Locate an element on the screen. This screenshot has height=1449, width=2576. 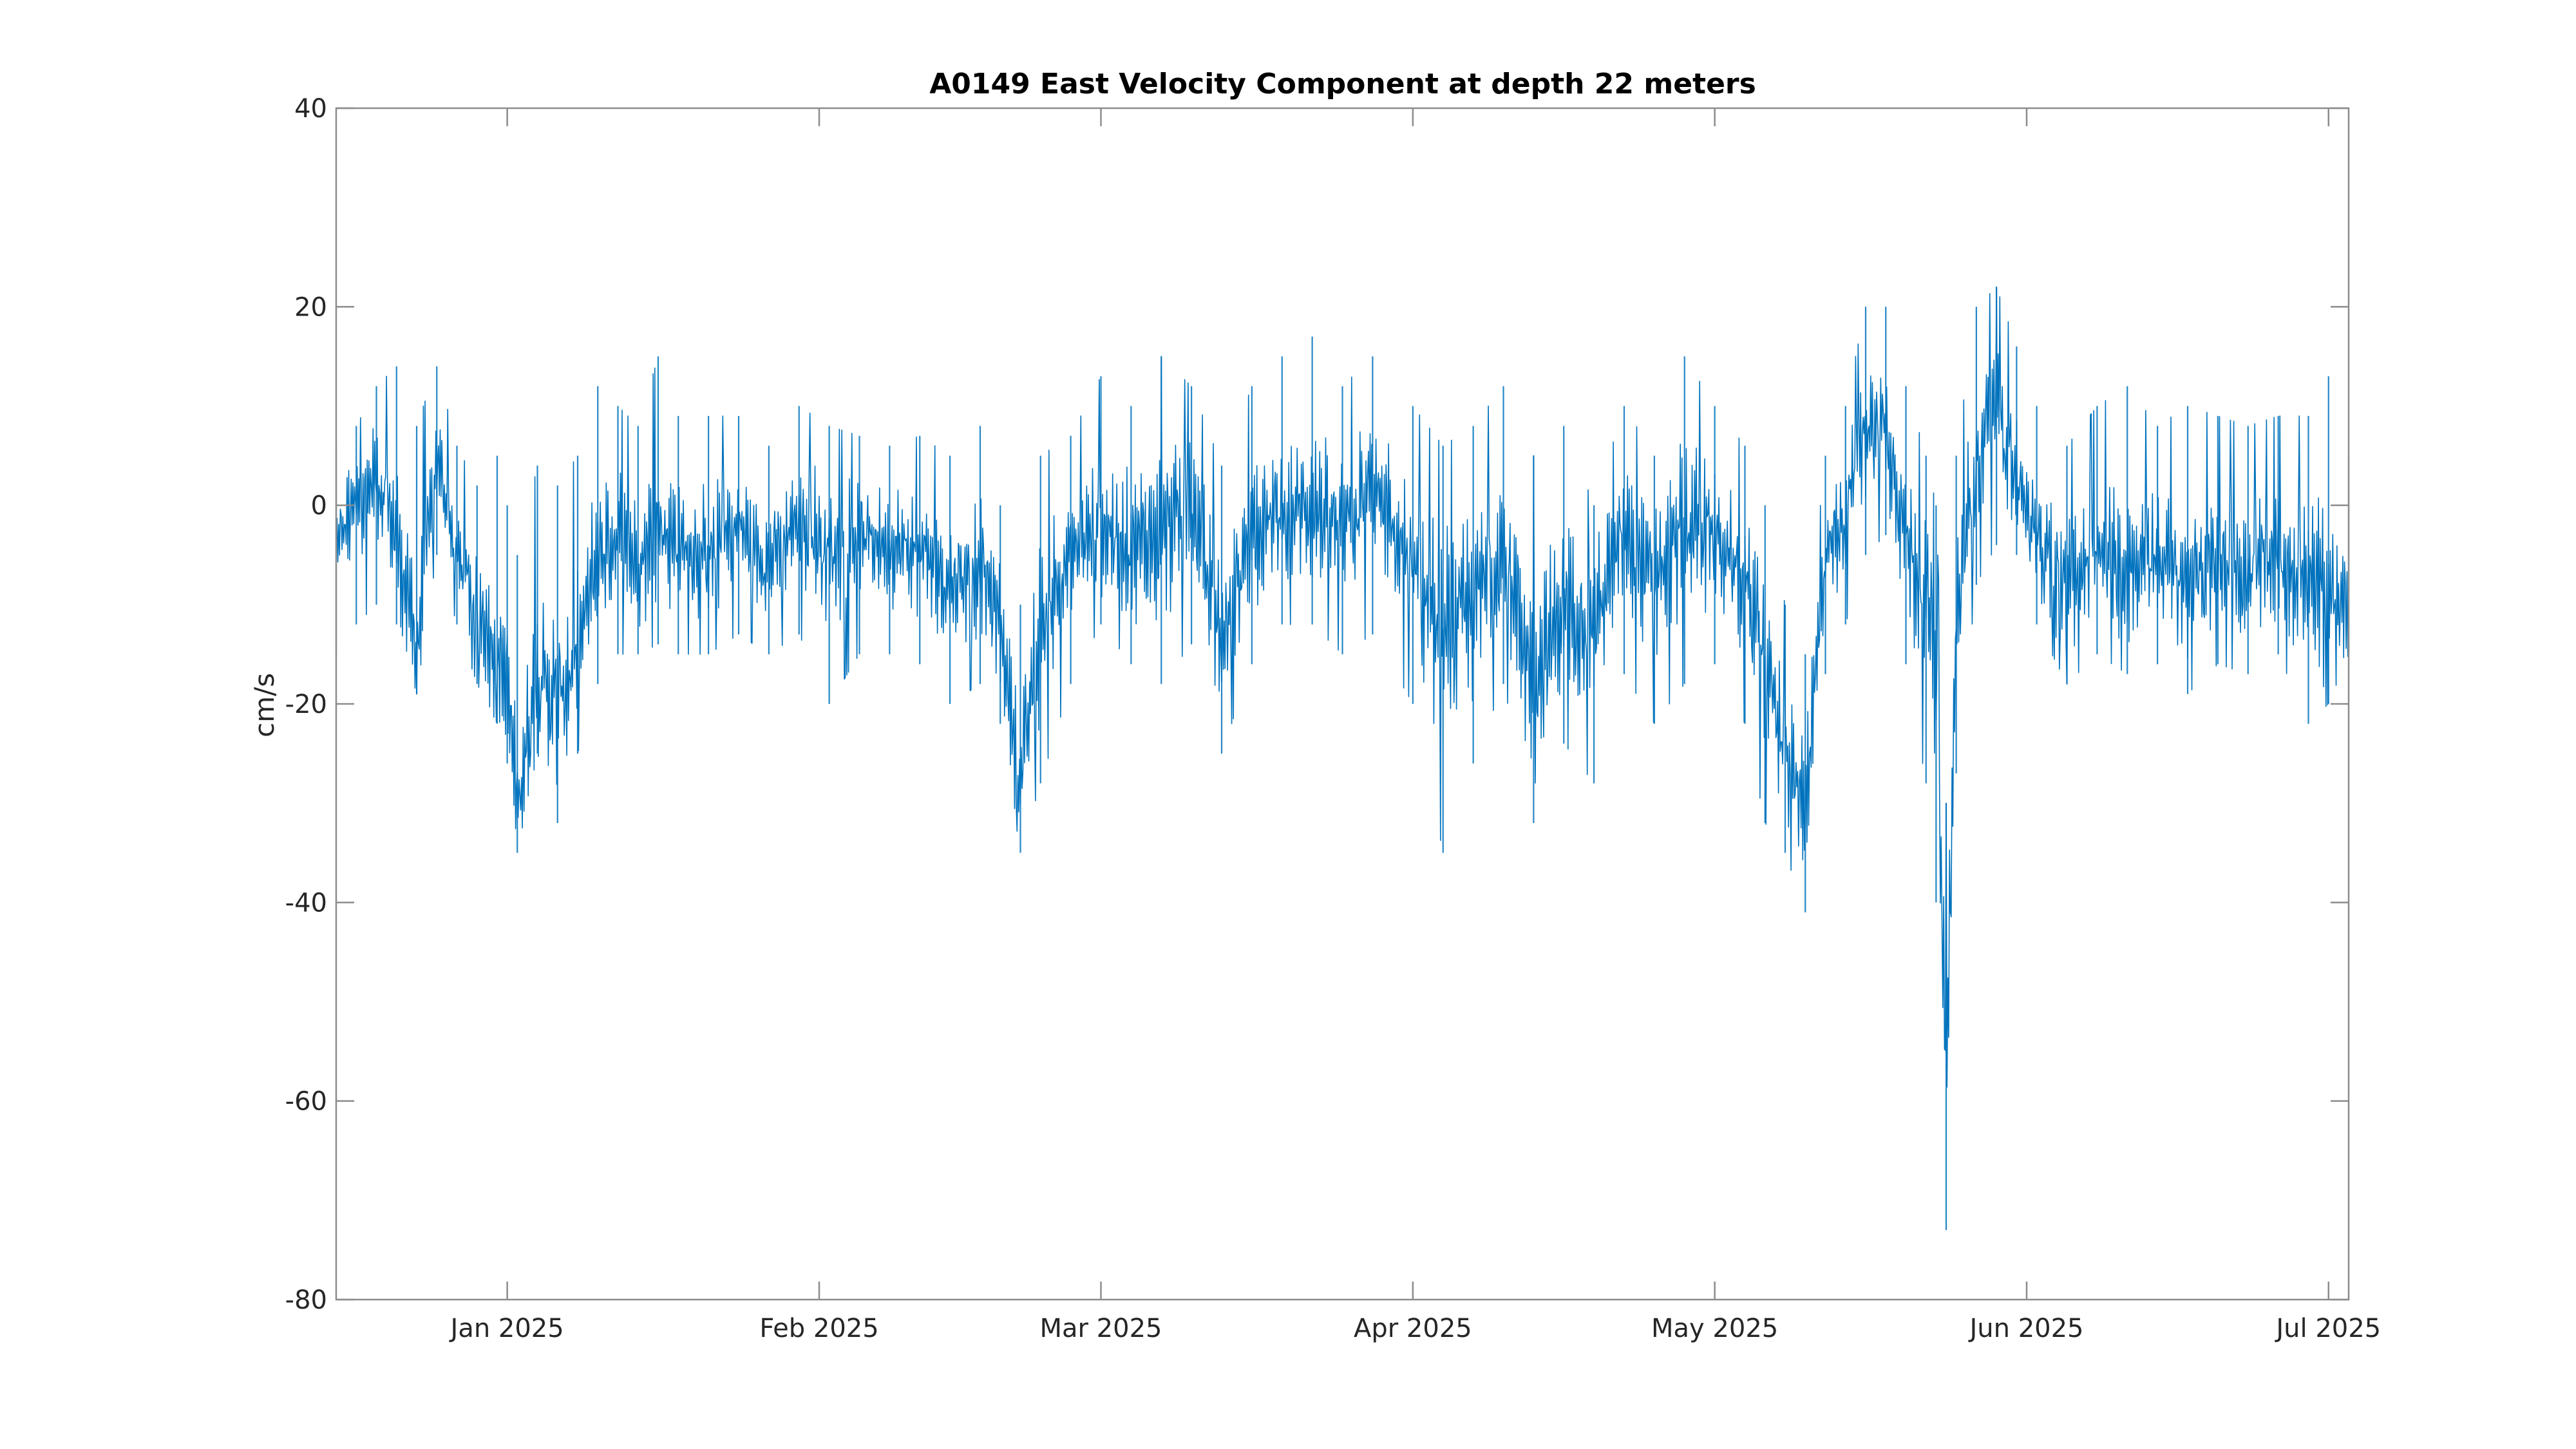
y-tick-label: 0 is located at coordinates (319, 506).